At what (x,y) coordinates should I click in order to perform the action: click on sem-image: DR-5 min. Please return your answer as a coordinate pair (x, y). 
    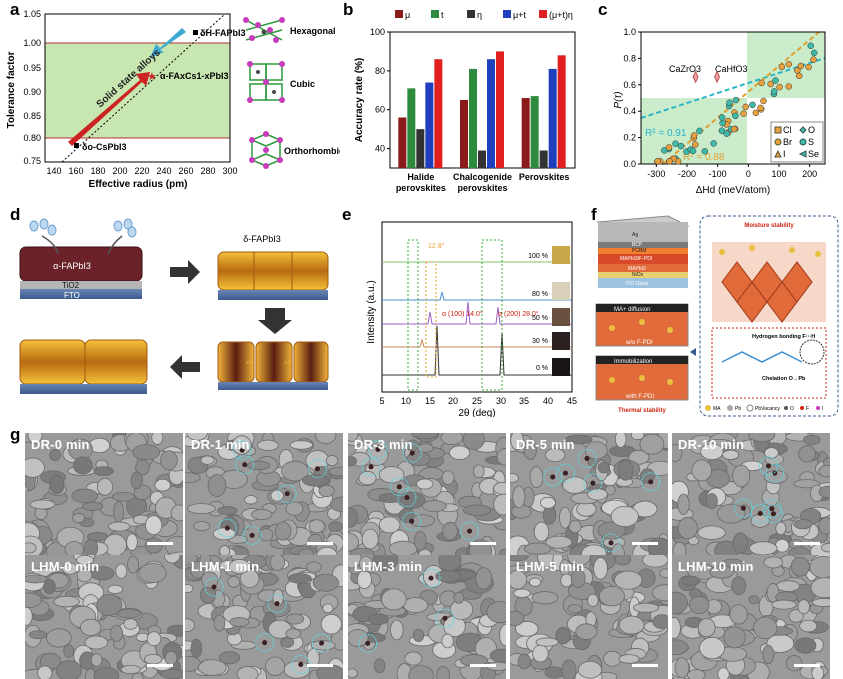
    Looking at the image, I should click on (589, 495).